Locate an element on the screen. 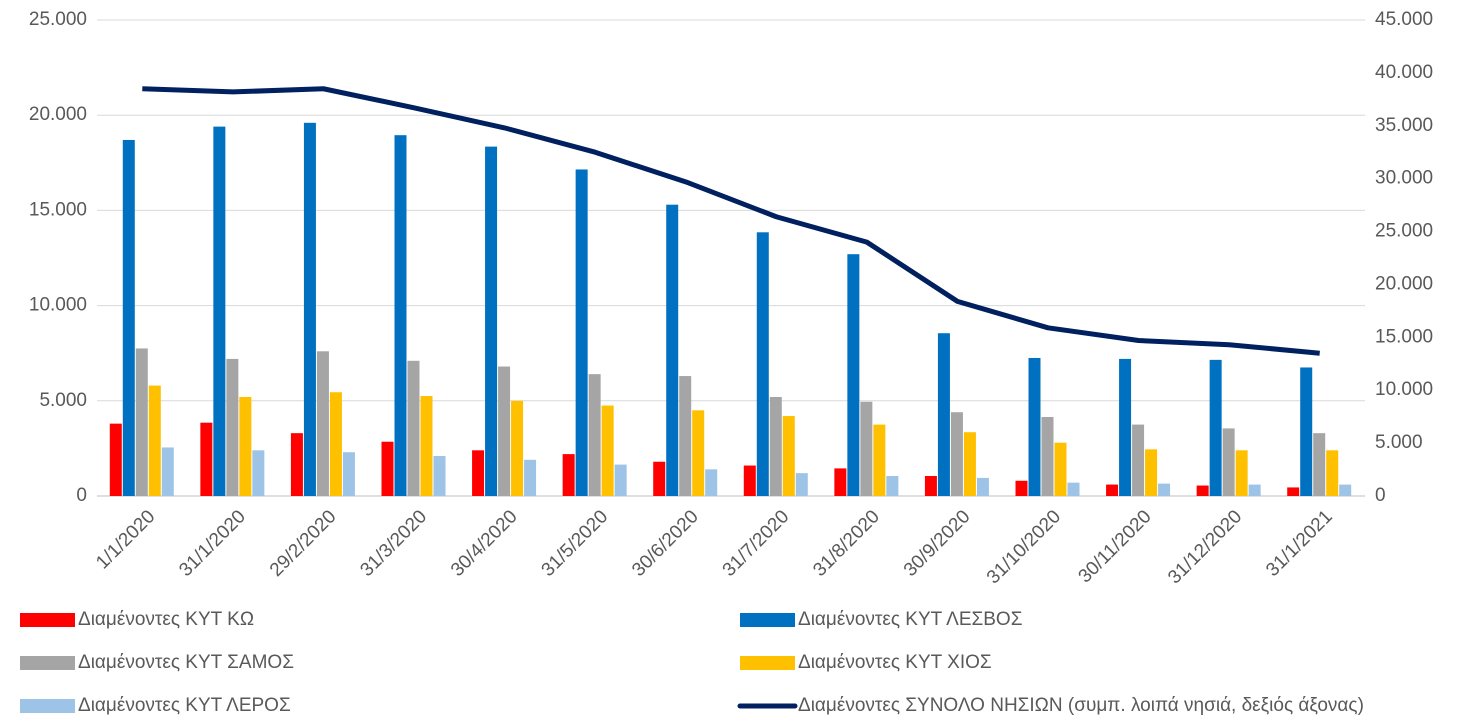 This screenshot has height=727, width=1461. y2-tick-label: 15.000 is located at coordinates (1404, 336).